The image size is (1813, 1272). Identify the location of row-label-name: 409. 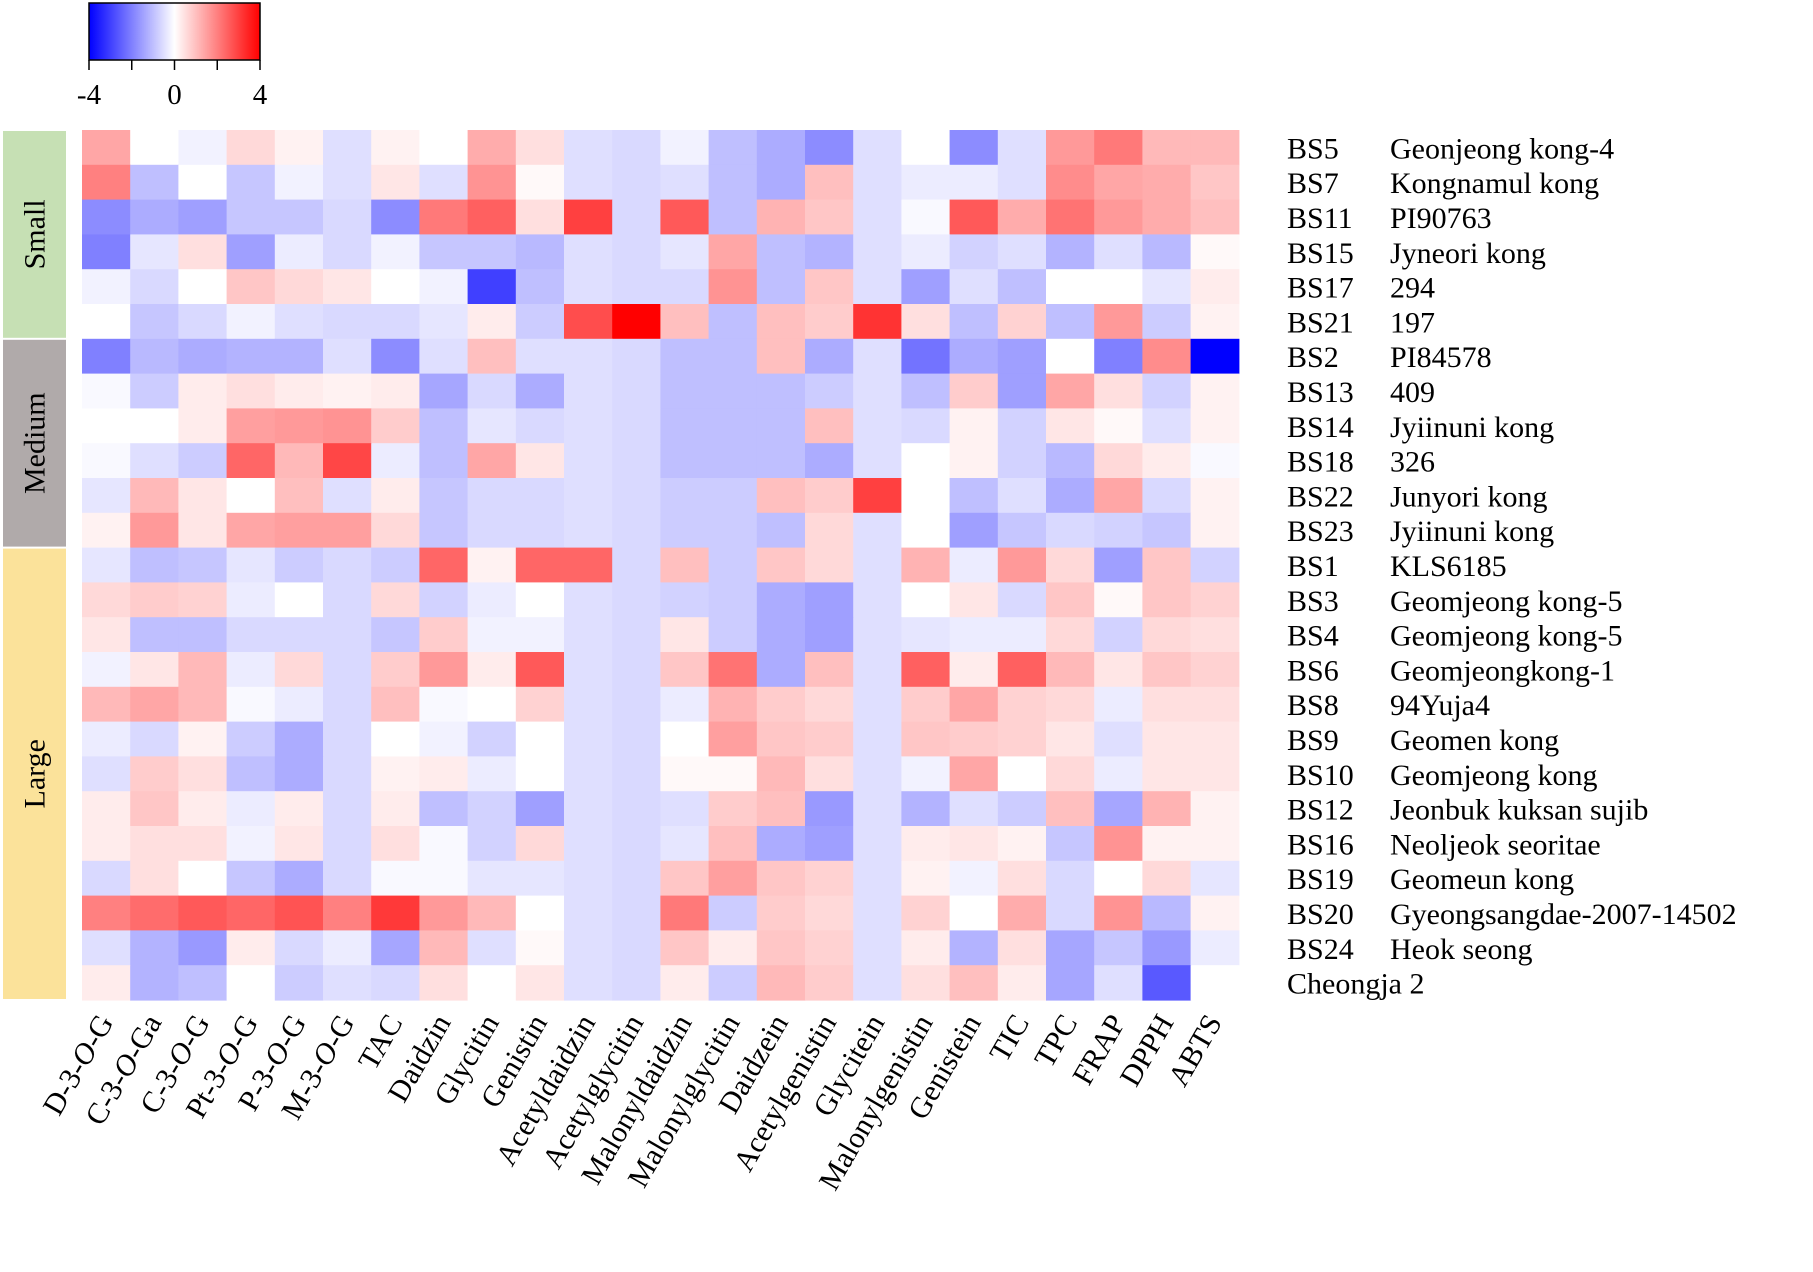
(1412, 392).